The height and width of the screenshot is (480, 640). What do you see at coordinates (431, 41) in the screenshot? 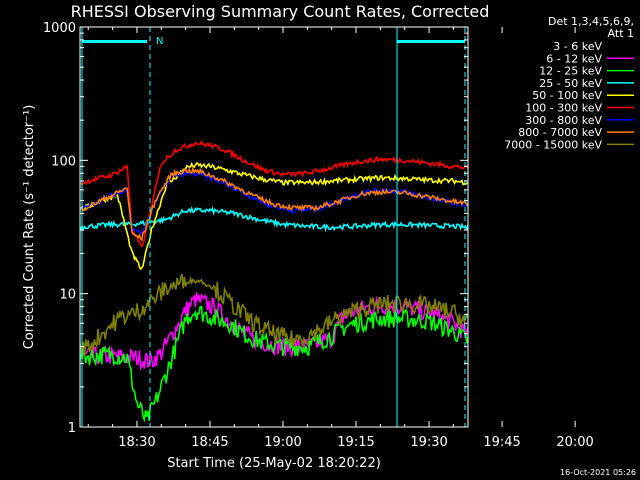
I see `orbit-bar-right` at bounding box center [431, 41].